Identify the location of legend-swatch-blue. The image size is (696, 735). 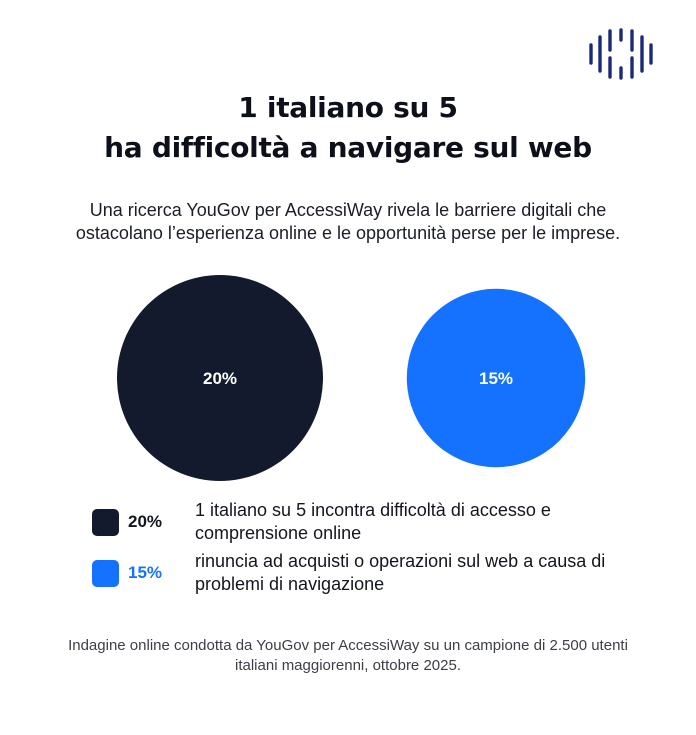
(105, 573).